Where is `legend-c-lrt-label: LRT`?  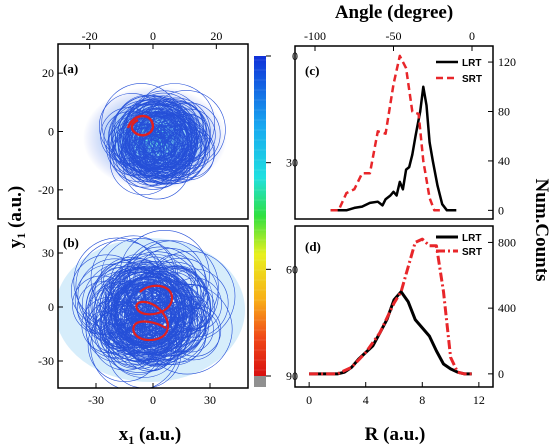 legend-c-lrt-label: LRT is located at coordinates (471, 63).